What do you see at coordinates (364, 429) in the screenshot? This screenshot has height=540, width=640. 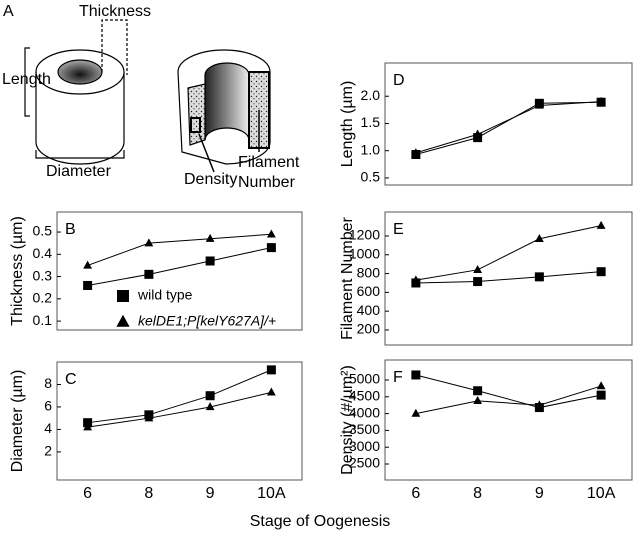 I see `y-tick-label: 3500` at bounding box center [364, 429].